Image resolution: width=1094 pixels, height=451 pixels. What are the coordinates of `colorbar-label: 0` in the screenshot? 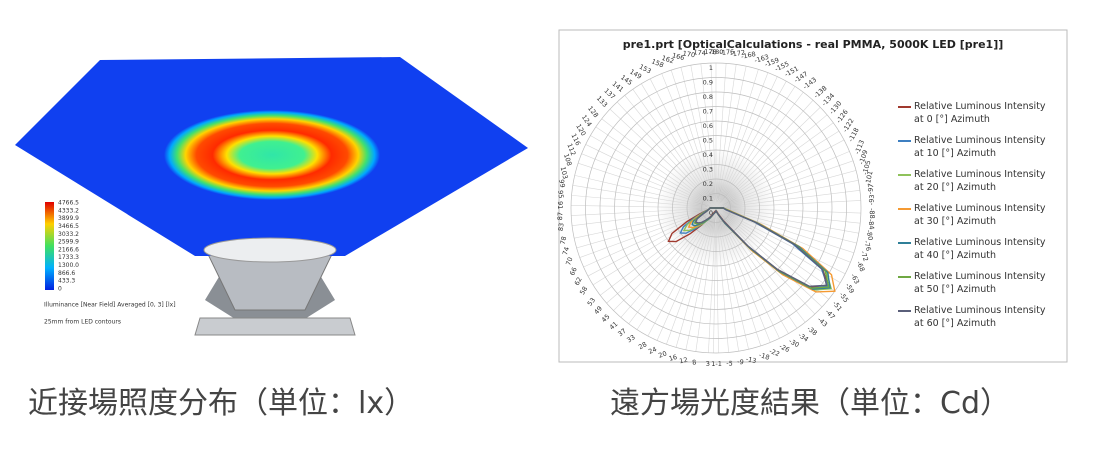 It's located at (60, 289).